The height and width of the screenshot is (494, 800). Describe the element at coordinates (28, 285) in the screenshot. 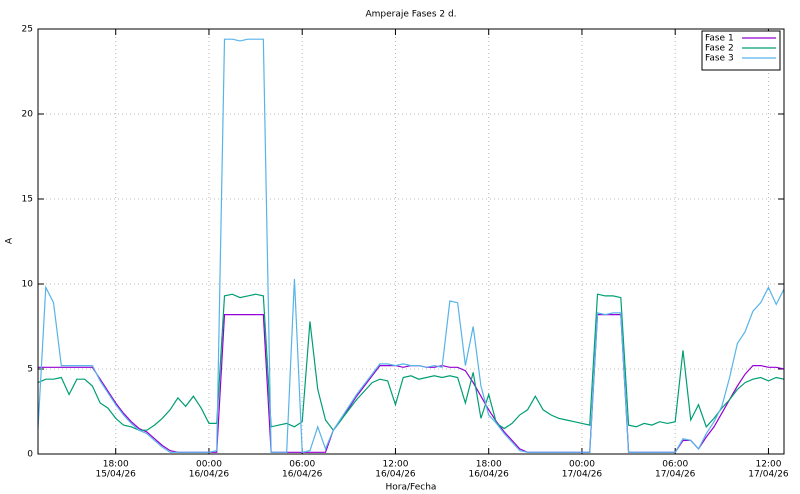

I see `y-tick-label: 10` at that location.